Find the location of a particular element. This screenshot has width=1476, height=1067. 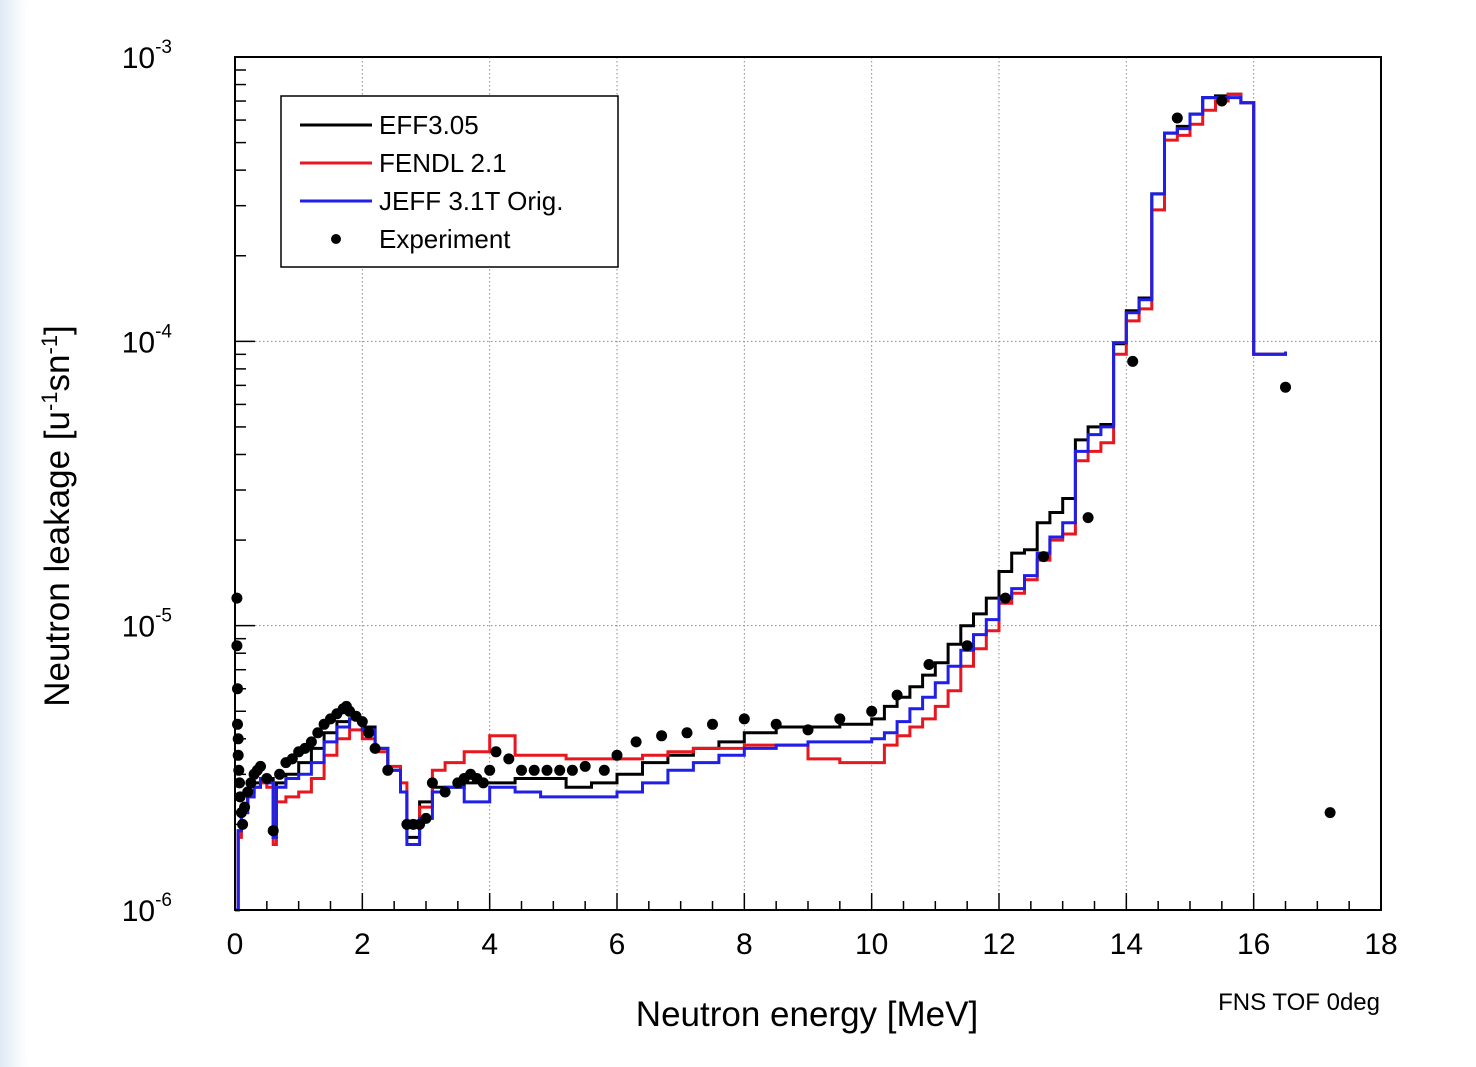

y-axis-title-close: ] is located at coordinates (57, 330).